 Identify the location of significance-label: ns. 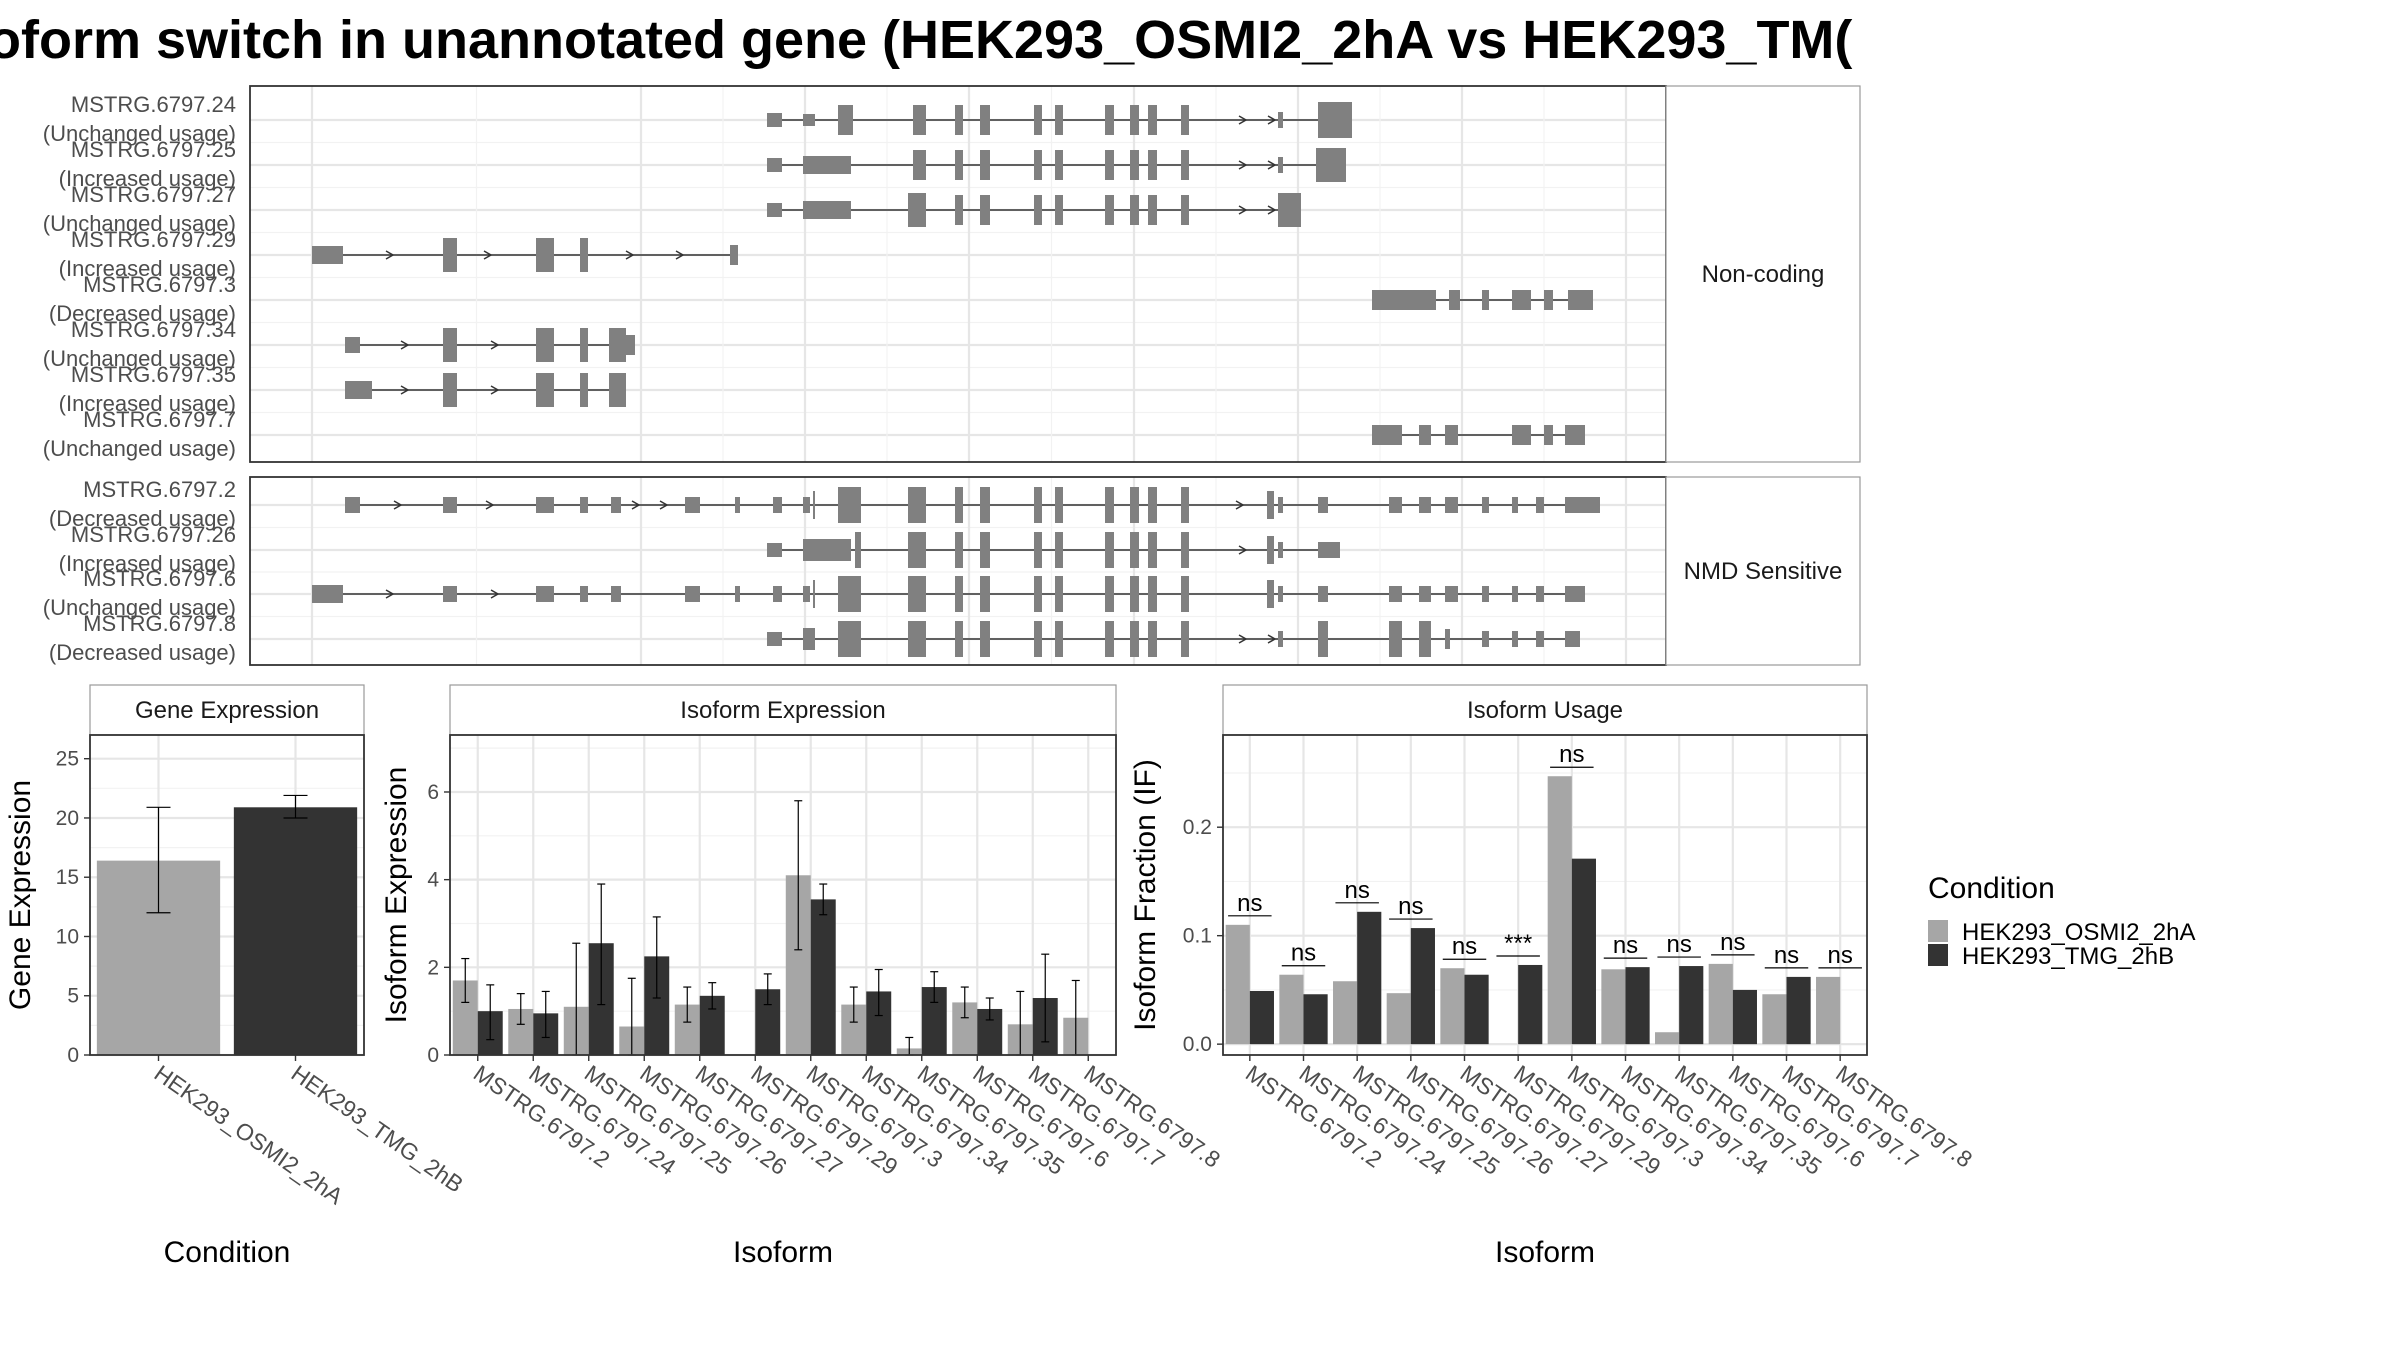
(1839, 955).